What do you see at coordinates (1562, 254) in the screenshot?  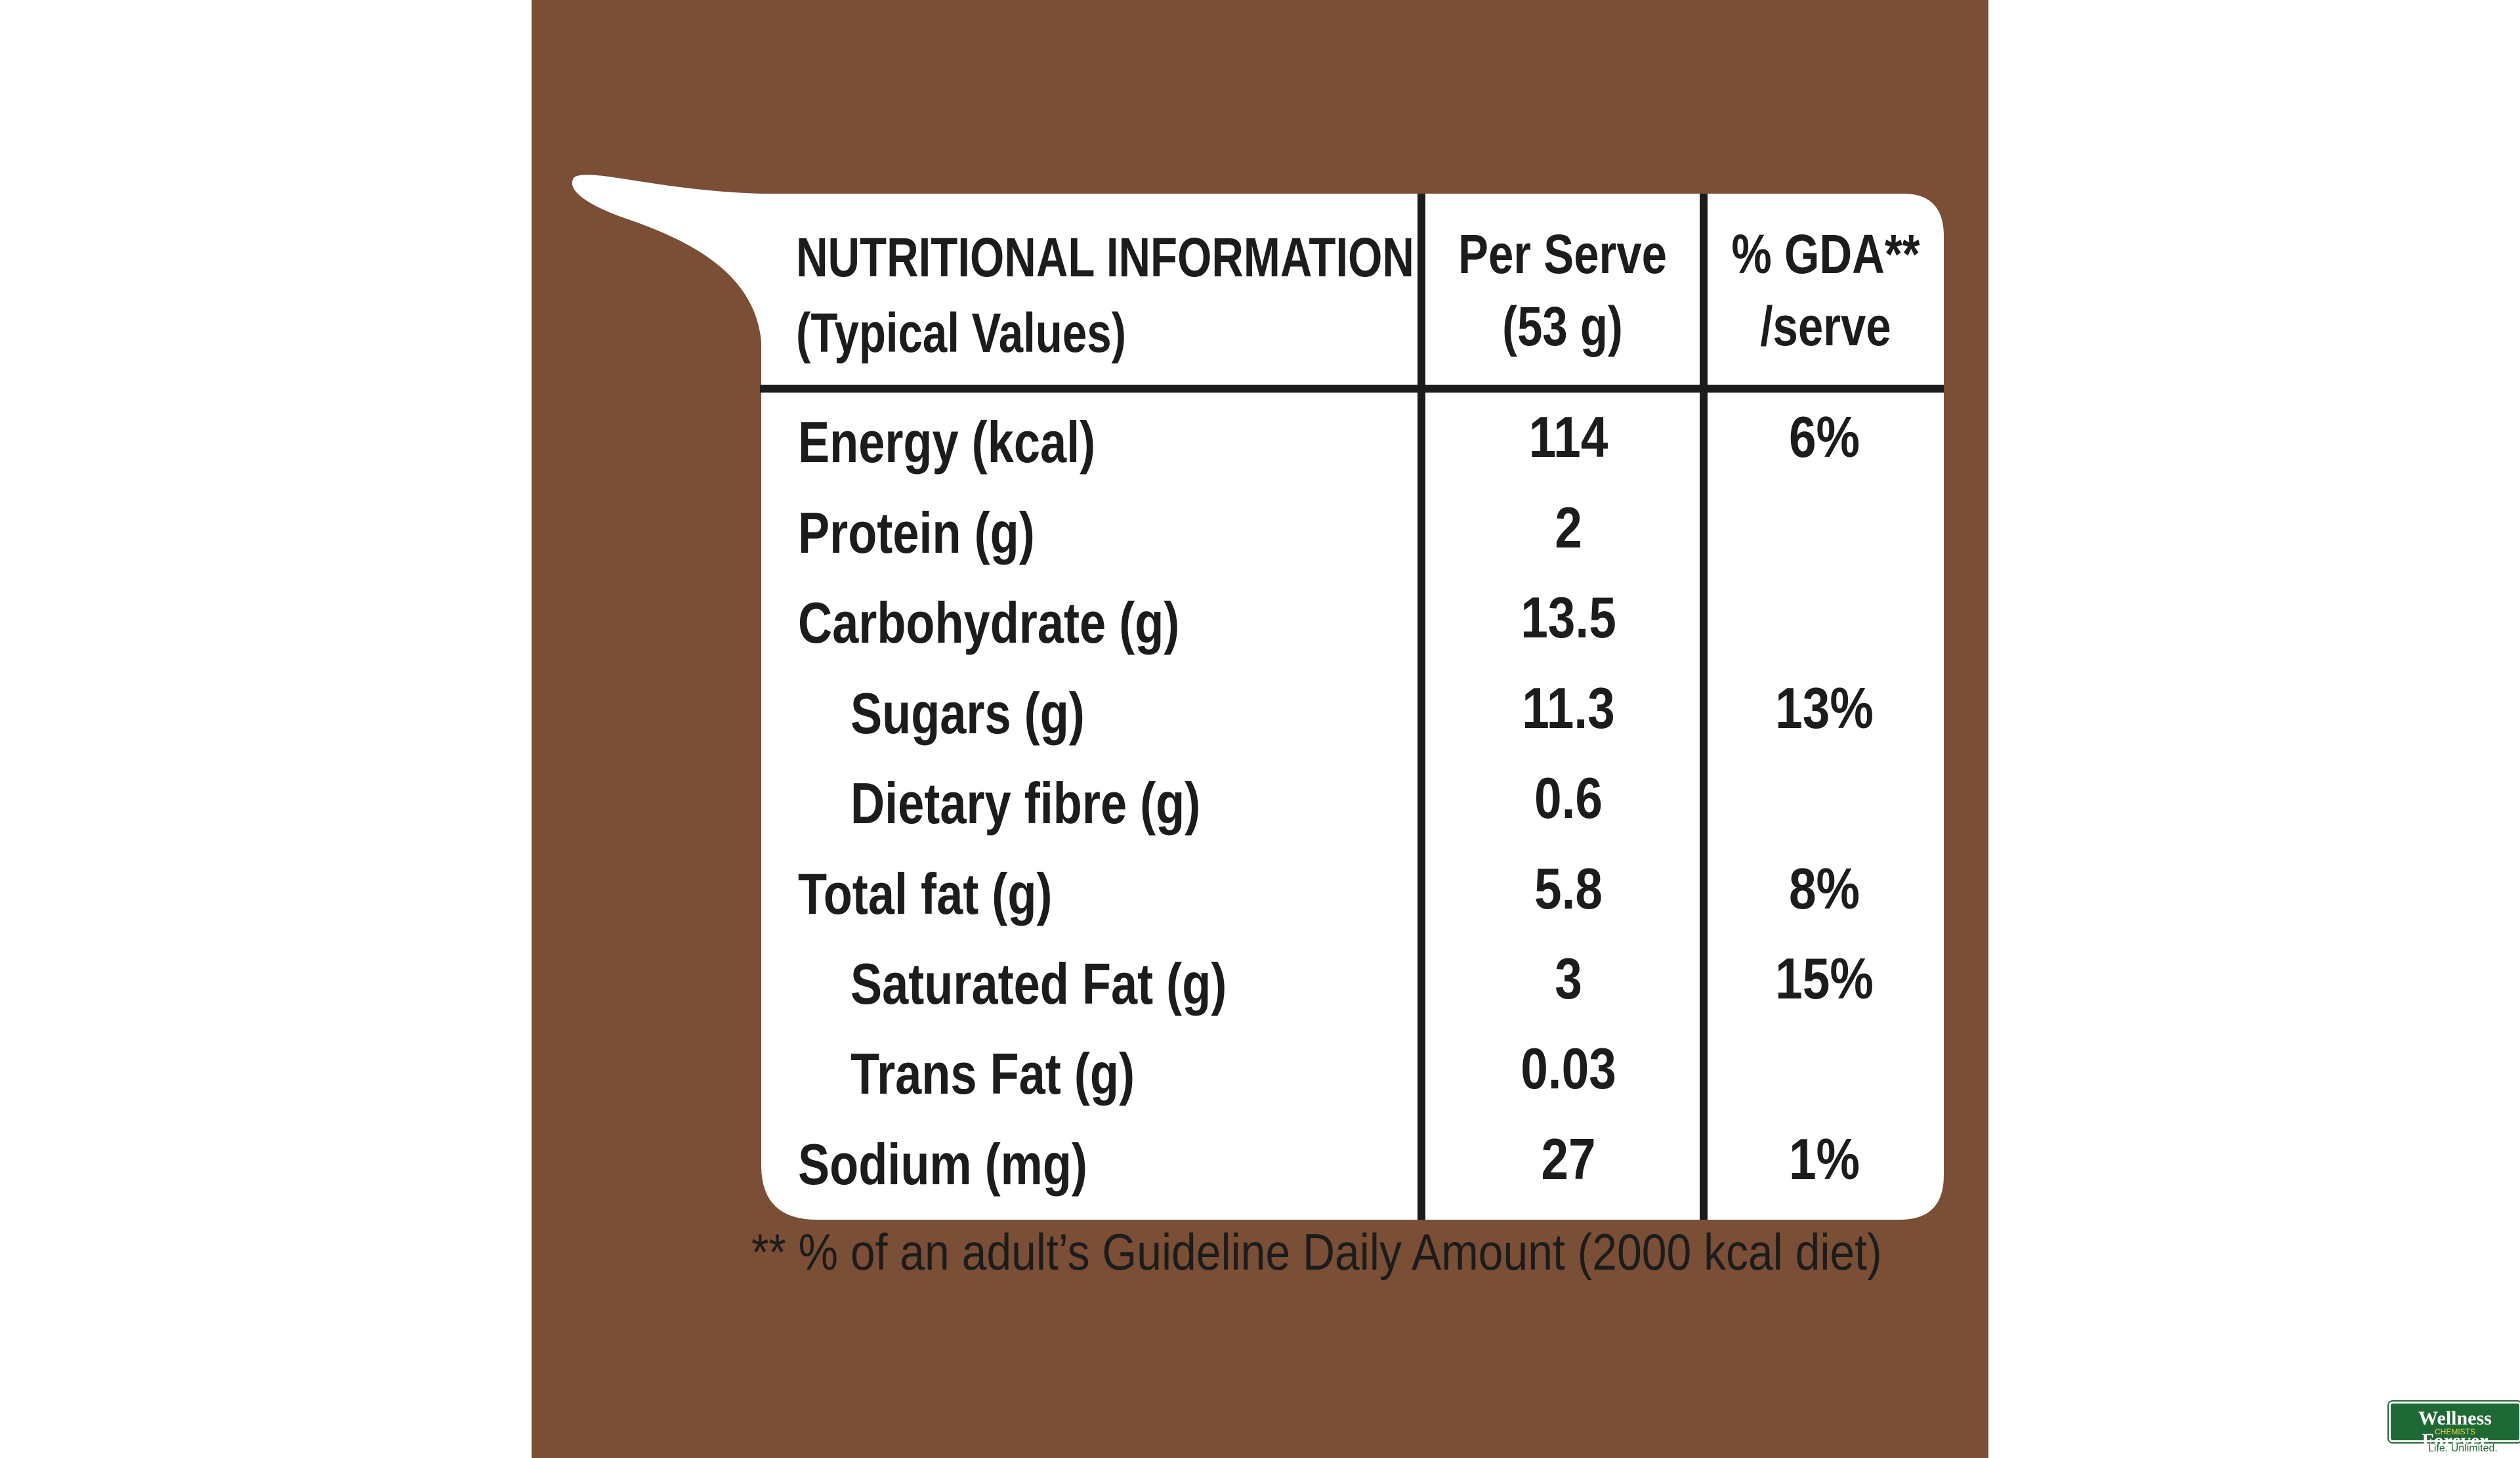 I see `col-per-serve-header: Per Serve` at bounding box center [1562, 254].